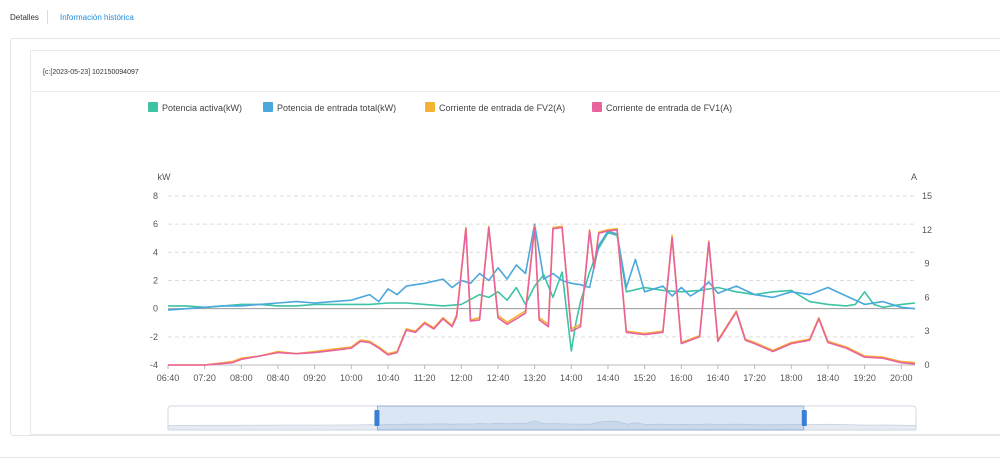 The image size is (1000, 464). Describe the element at coordinates (718, 378) in the screenshot. I see `x-tick-label: 16:40` at that location.